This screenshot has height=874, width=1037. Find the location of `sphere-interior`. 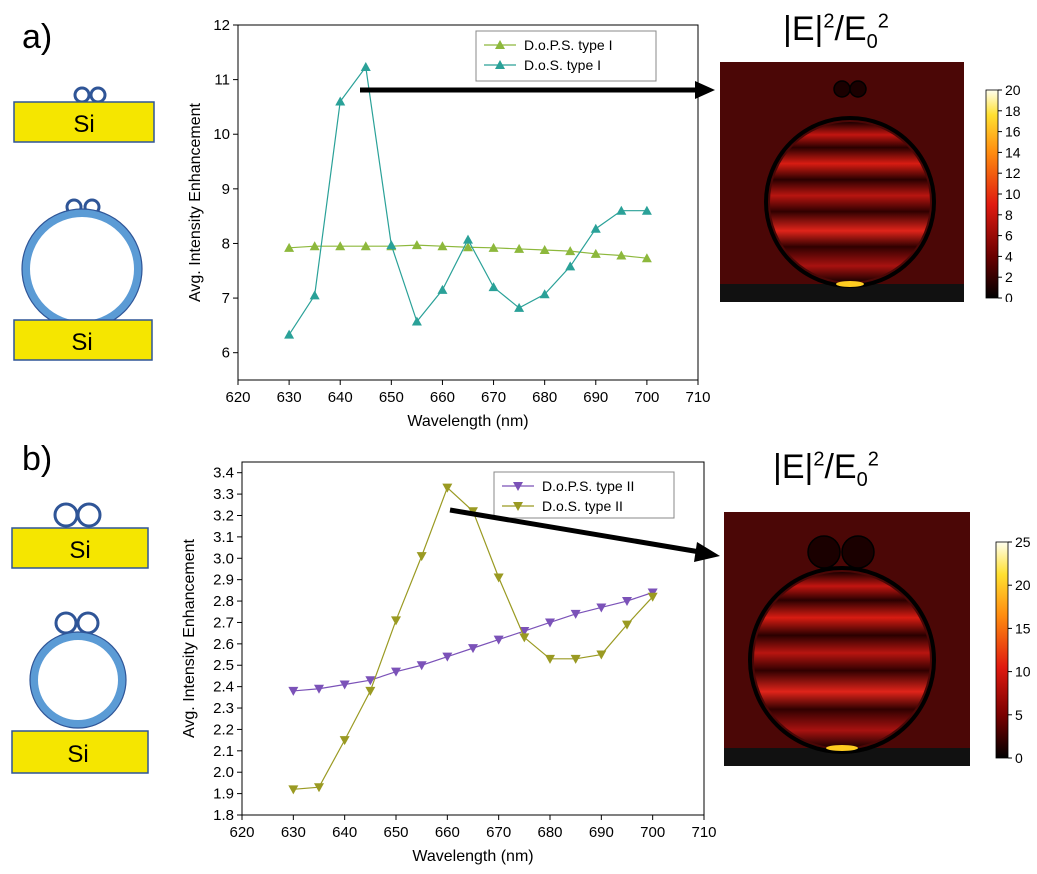

sphere-interior is located at coordinates (850, 202).